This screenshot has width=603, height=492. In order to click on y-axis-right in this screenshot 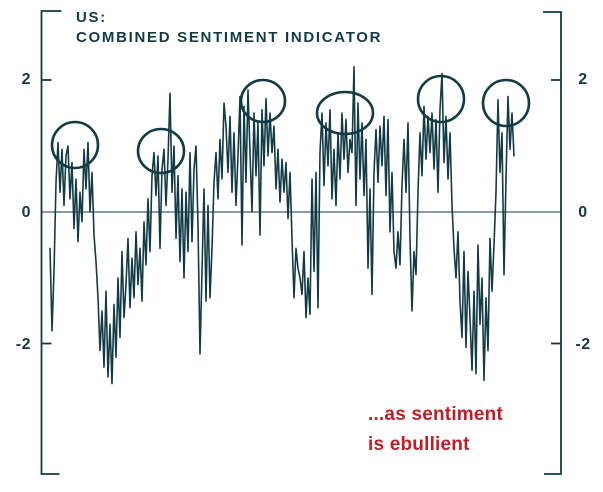, I will do `click(552, 243)`.